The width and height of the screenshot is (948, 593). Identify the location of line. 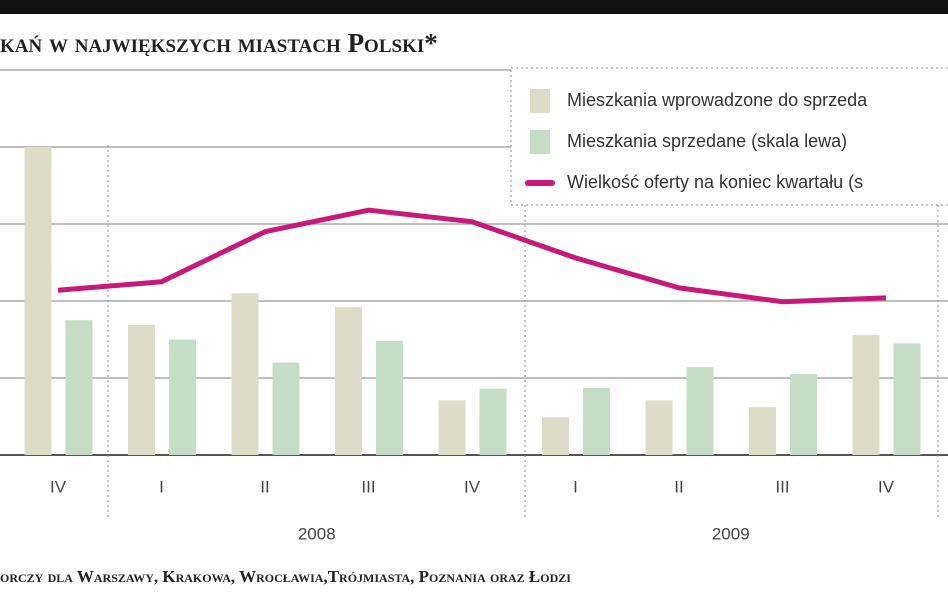
(472, 256).